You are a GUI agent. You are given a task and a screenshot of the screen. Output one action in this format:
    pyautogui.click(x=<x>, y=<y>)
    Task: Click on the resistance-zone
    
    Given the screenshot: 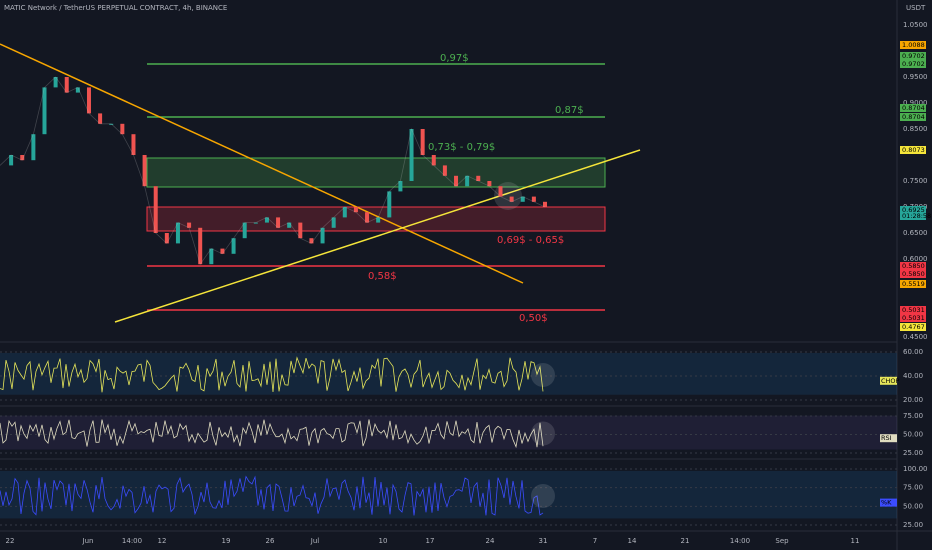 What is the action you would take?
    pyautogui.click(x=376, y=172)
    